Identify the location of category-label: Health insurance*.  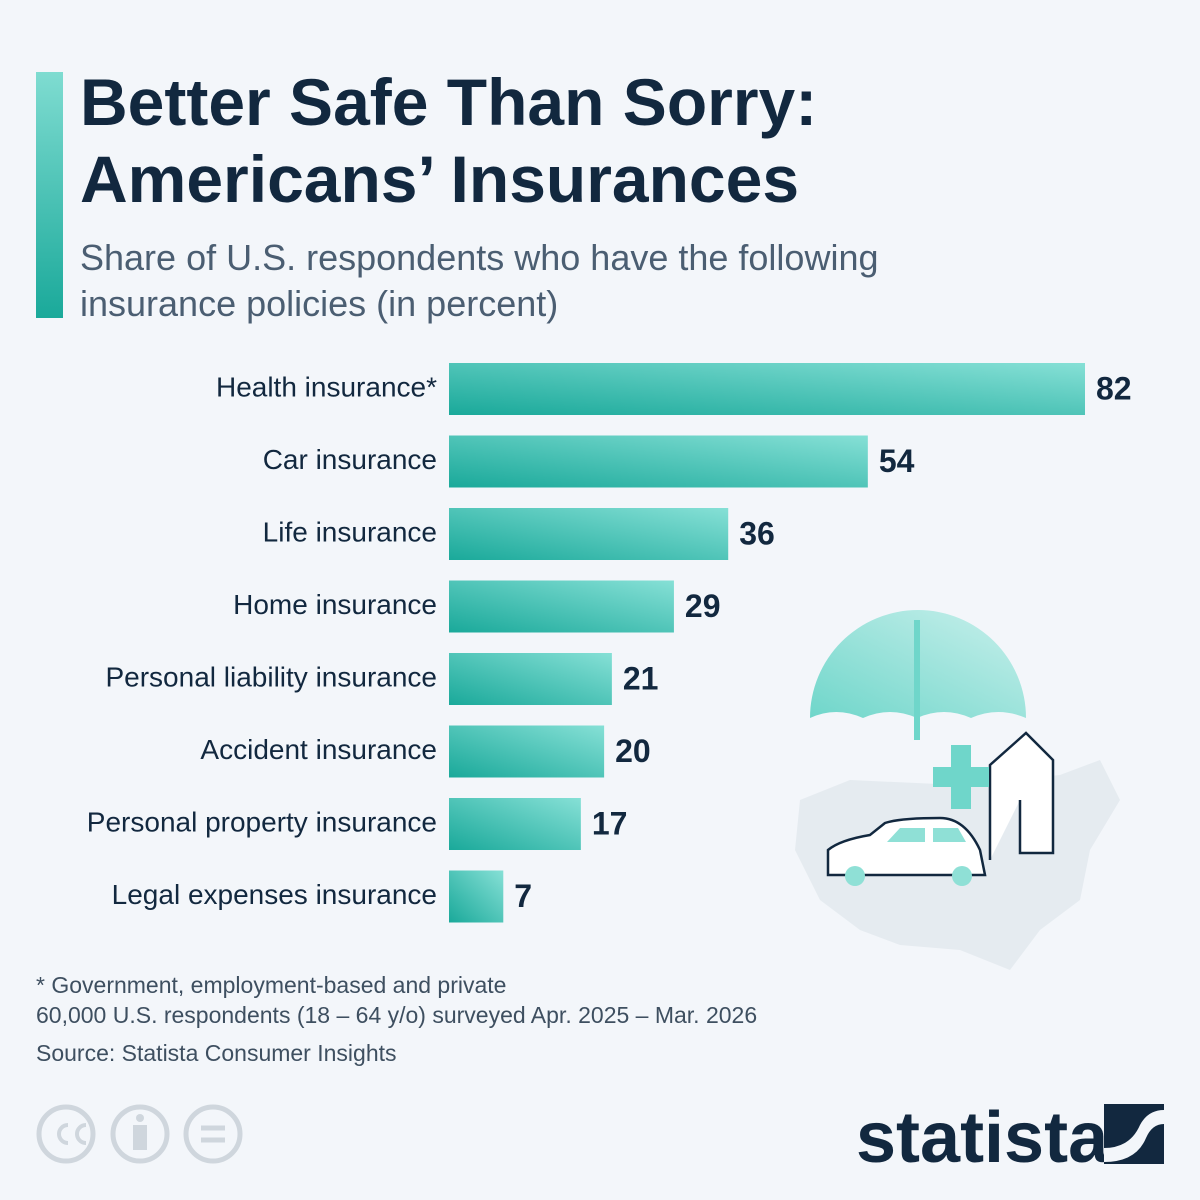
(326, 386).